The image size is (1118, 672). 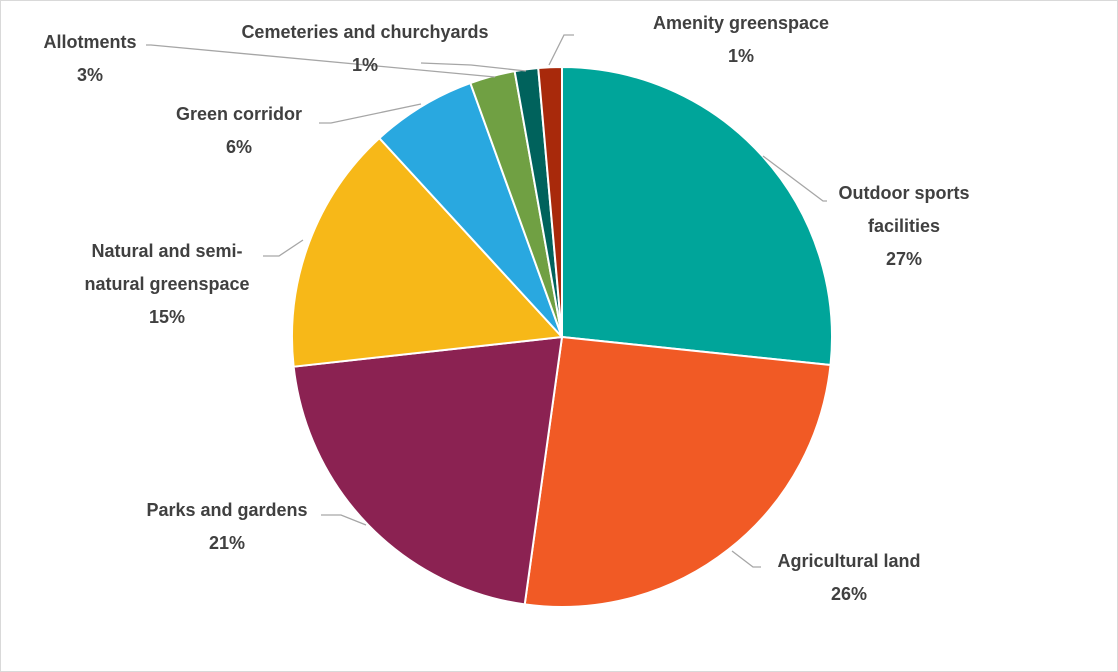 What do you see at coordinates (166, 284) in the screenshot?
I see `data-label-natural-and-semi-natural-greenspace: Natural and semi-natural greenspace 15%` at bounding box center [166, 284].